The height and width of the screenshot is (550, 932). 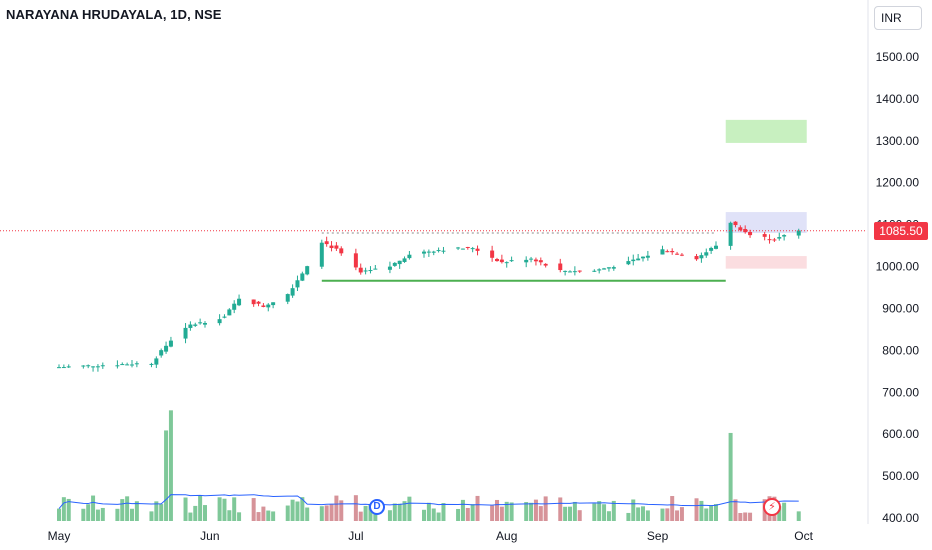 I want to click on y-tick-label: 1000.00, so click(x=898, y=267).